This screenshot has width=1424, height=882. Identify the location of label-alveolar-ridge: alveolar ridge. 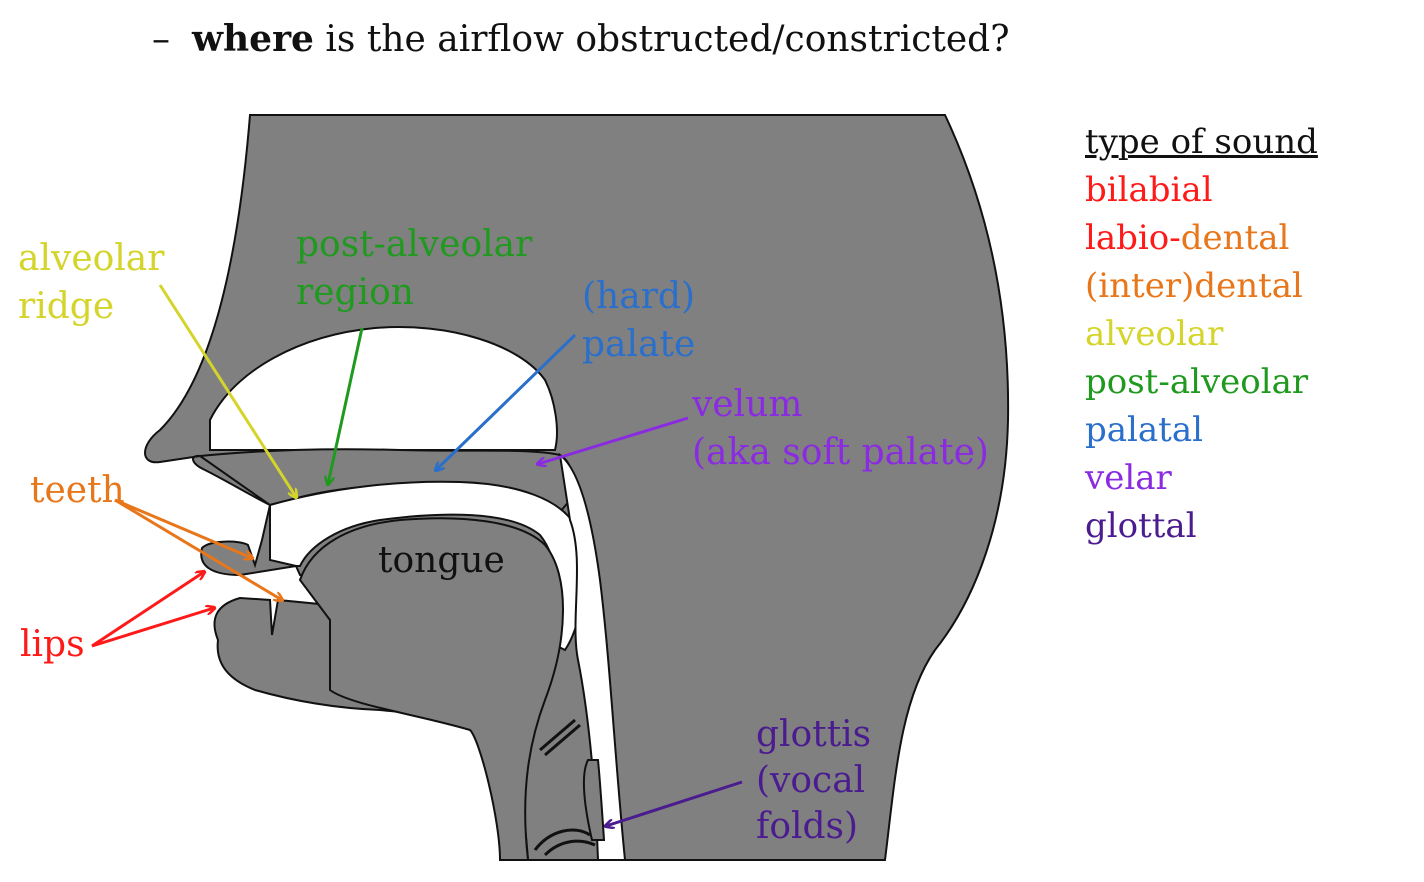
(97, 282).